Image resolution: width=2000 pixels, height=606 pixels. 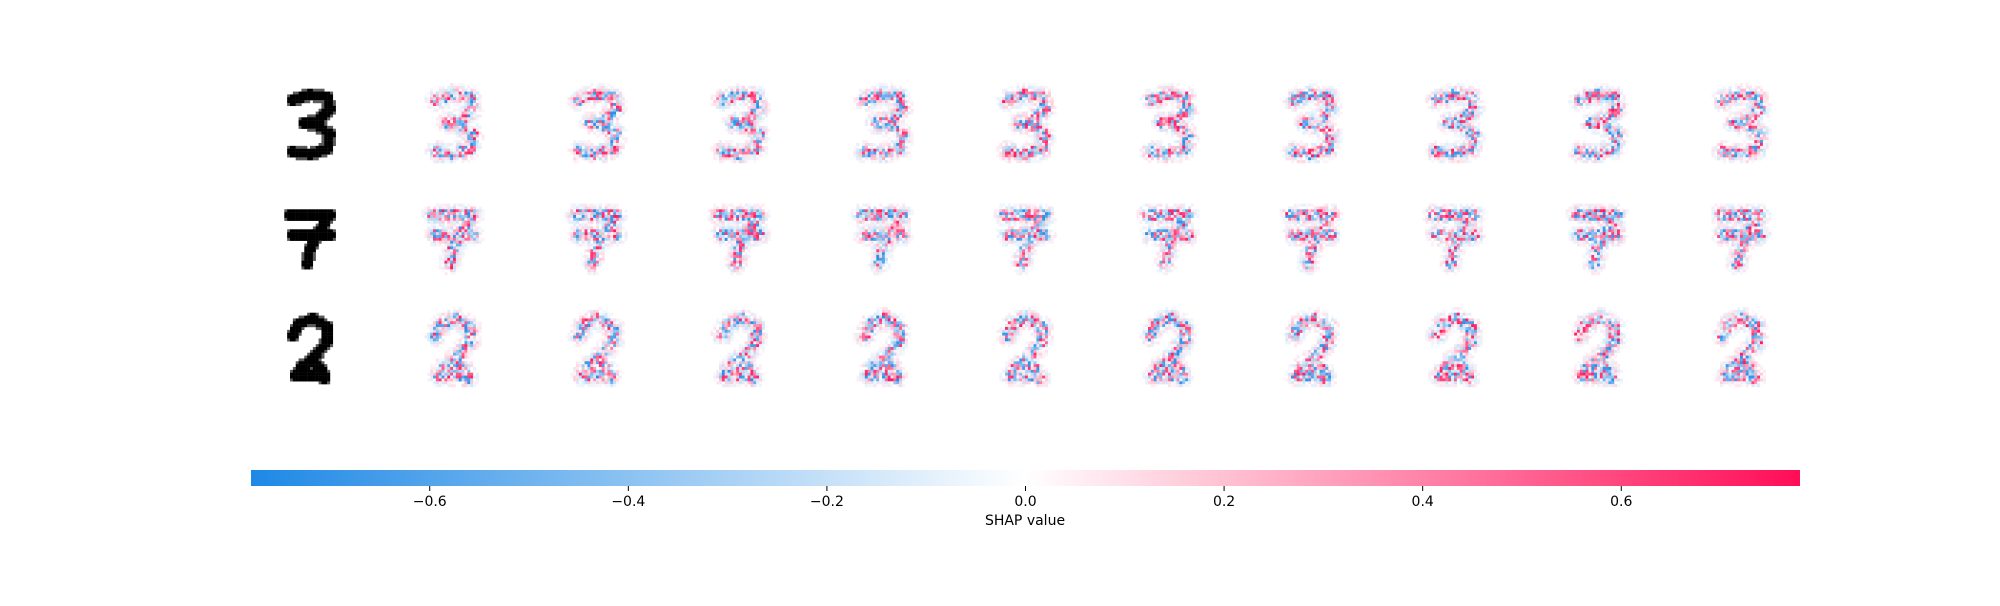 I want to click on shap-map-row3-col3, so click(x=739, y=347).